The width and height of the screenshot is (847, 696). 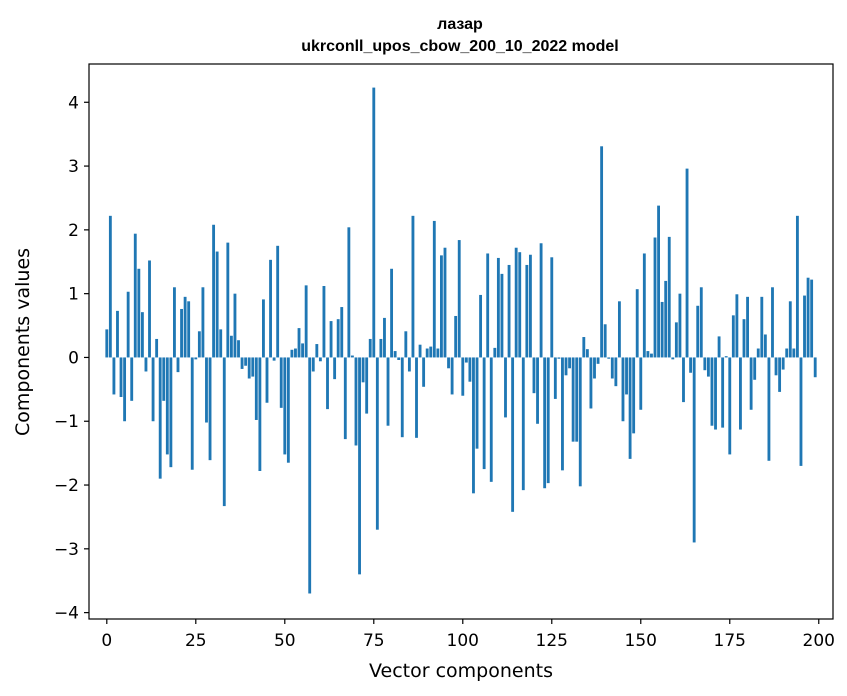 I want to click on x-tick-label: 100, so click(x=463, y=641).